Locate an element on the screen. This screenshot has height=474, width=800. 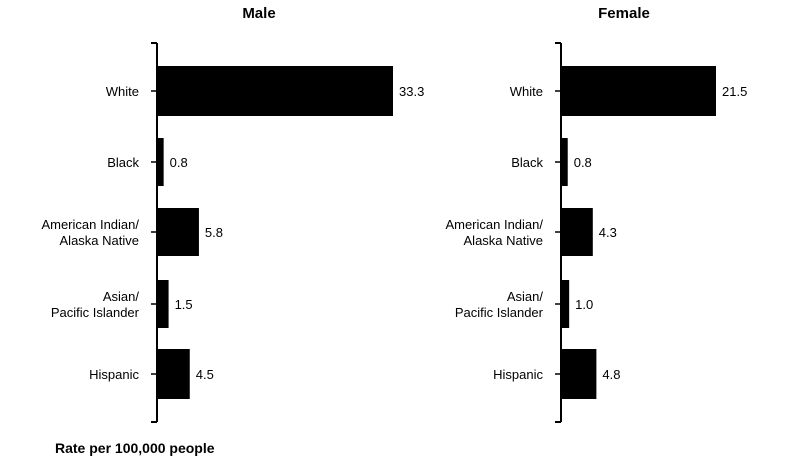
data-label: 5.8 is located at coordinates (214, 232).